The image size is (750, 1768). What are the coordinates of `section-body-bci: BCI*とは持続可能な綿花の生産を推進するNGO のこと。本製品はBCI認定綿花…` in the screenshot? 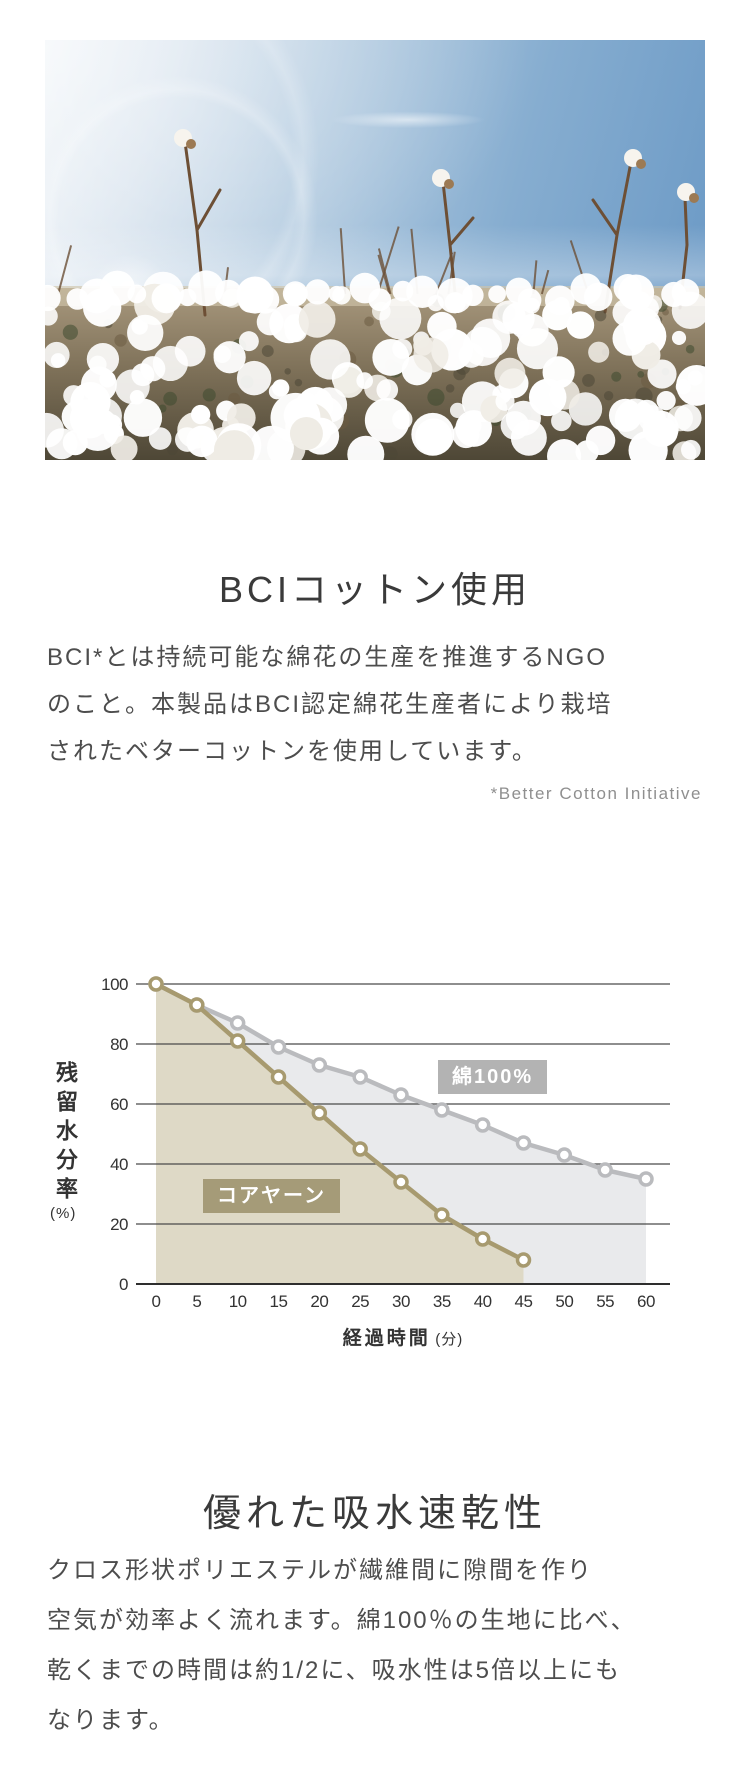 It's located at (330, 704).